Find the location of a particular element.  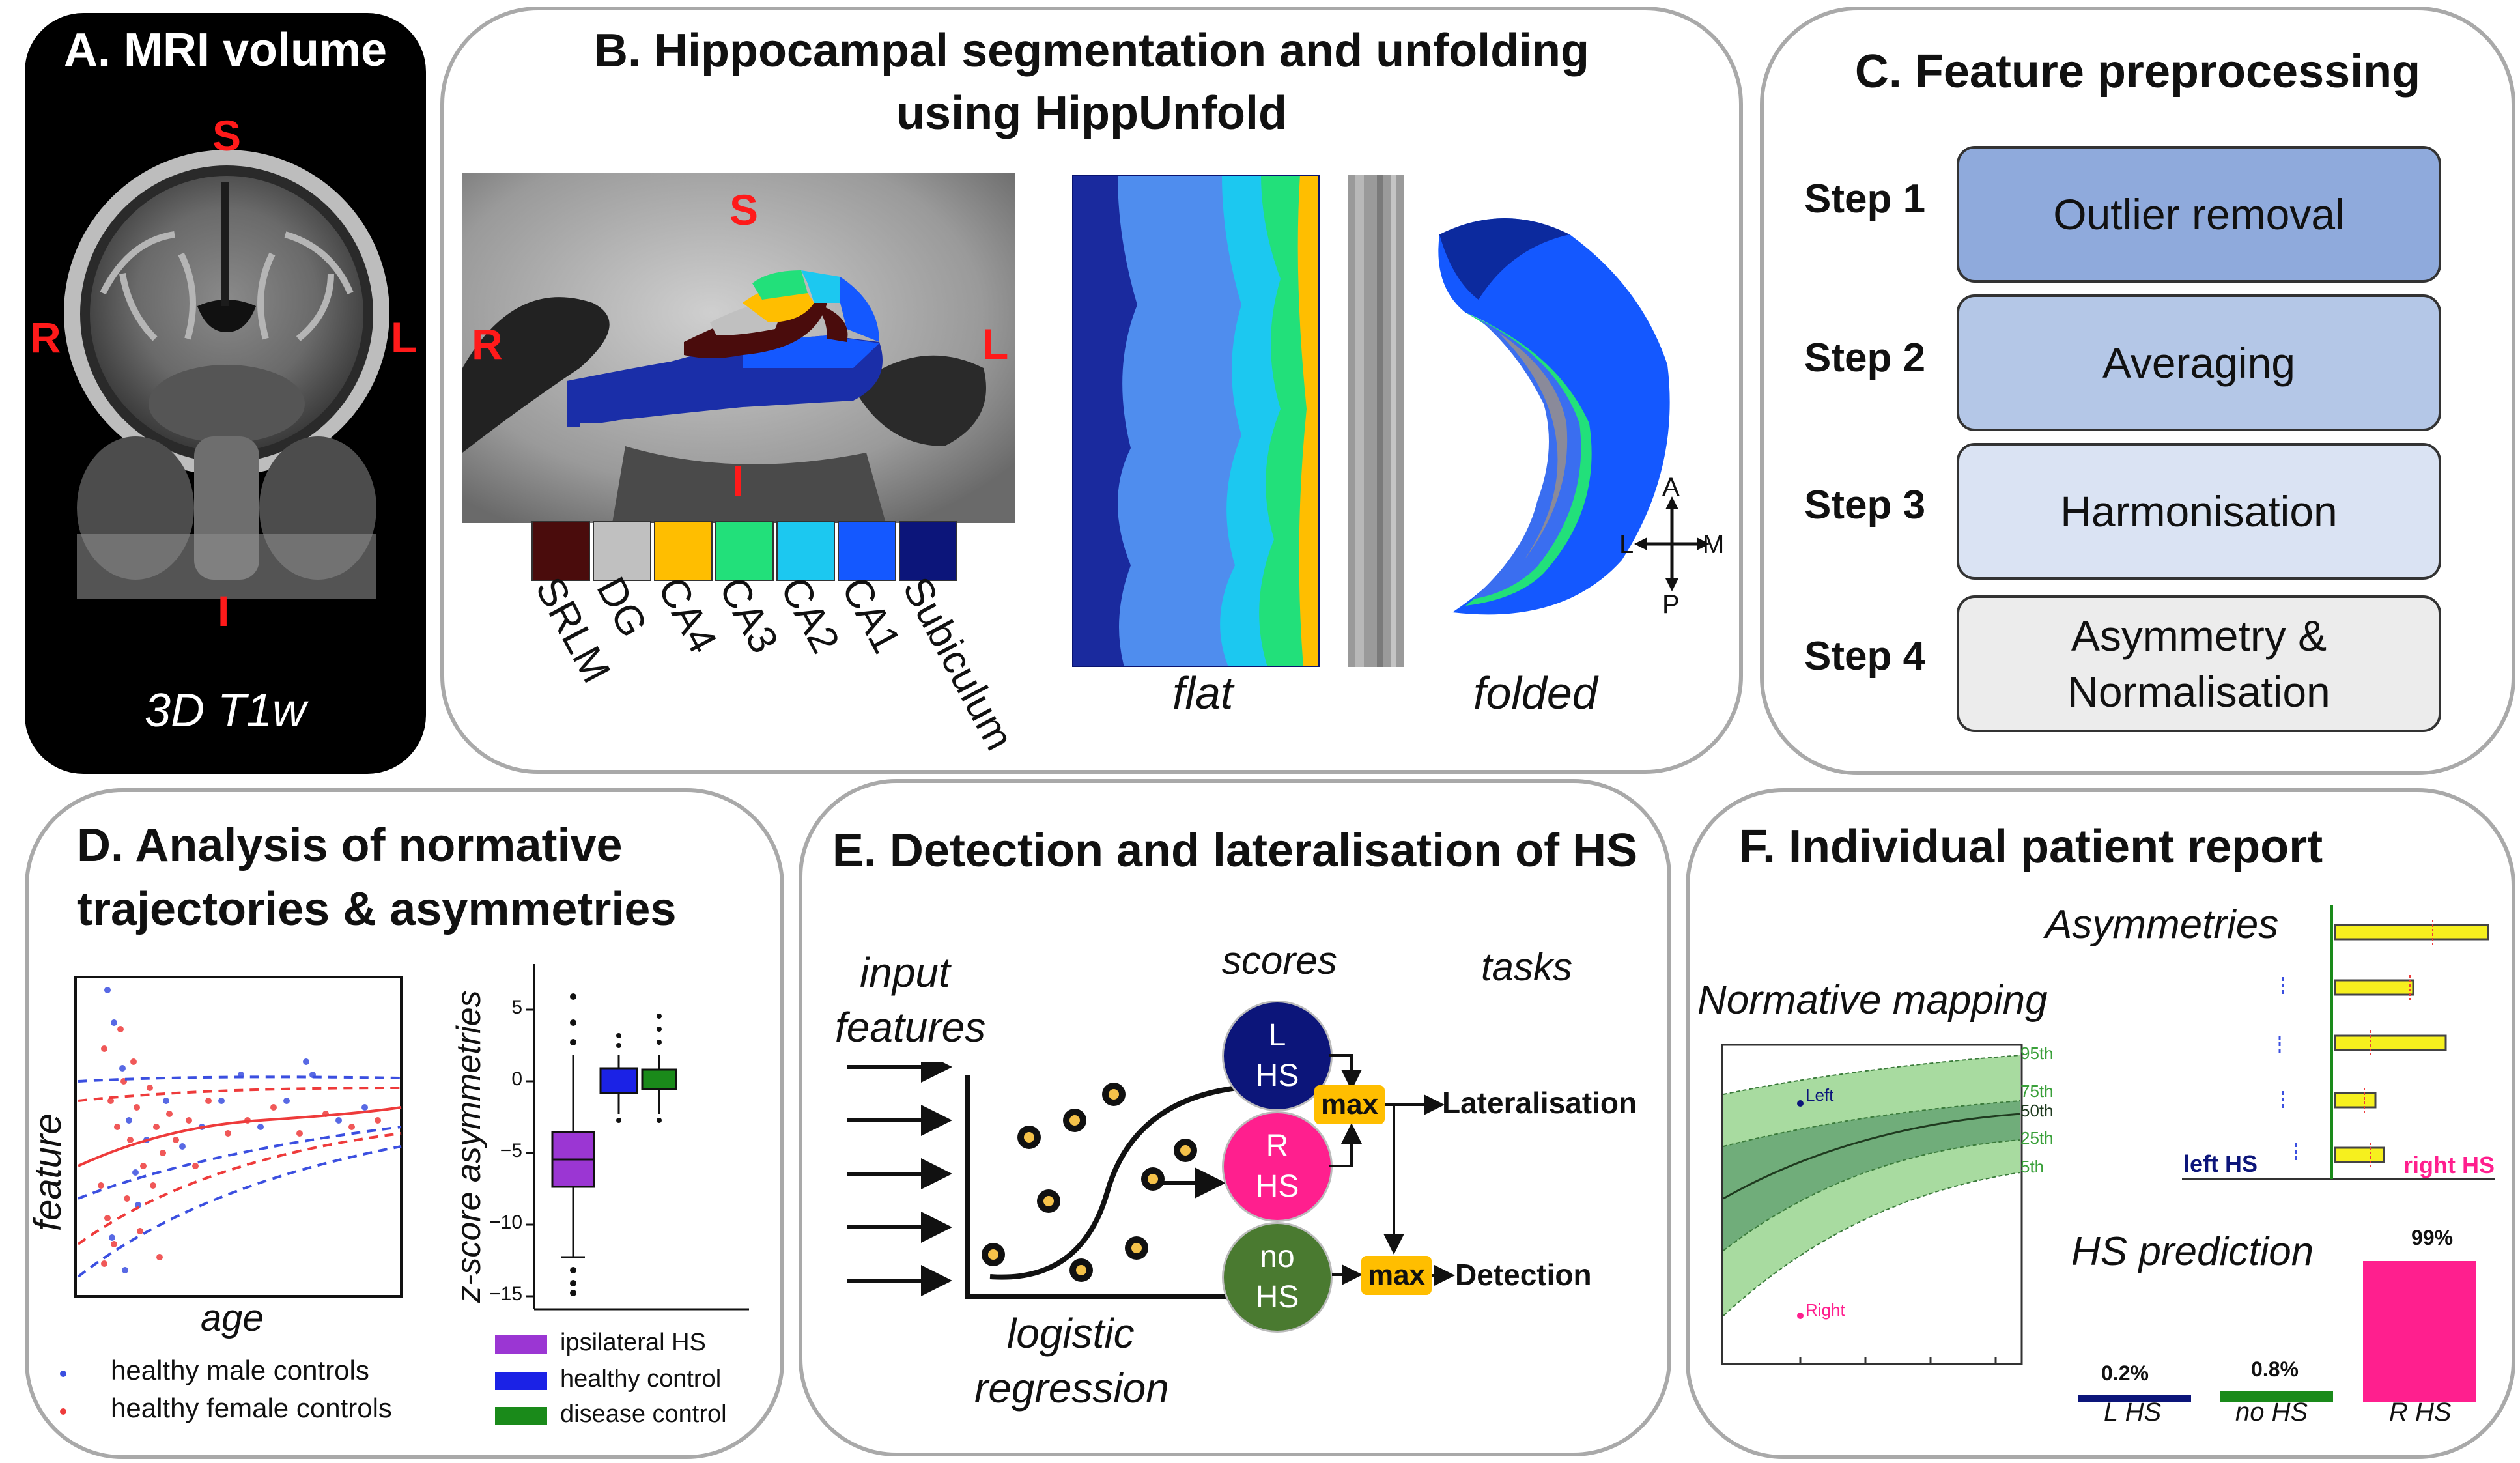

legend-disease-swatch is located at coordinates (521, 1416).